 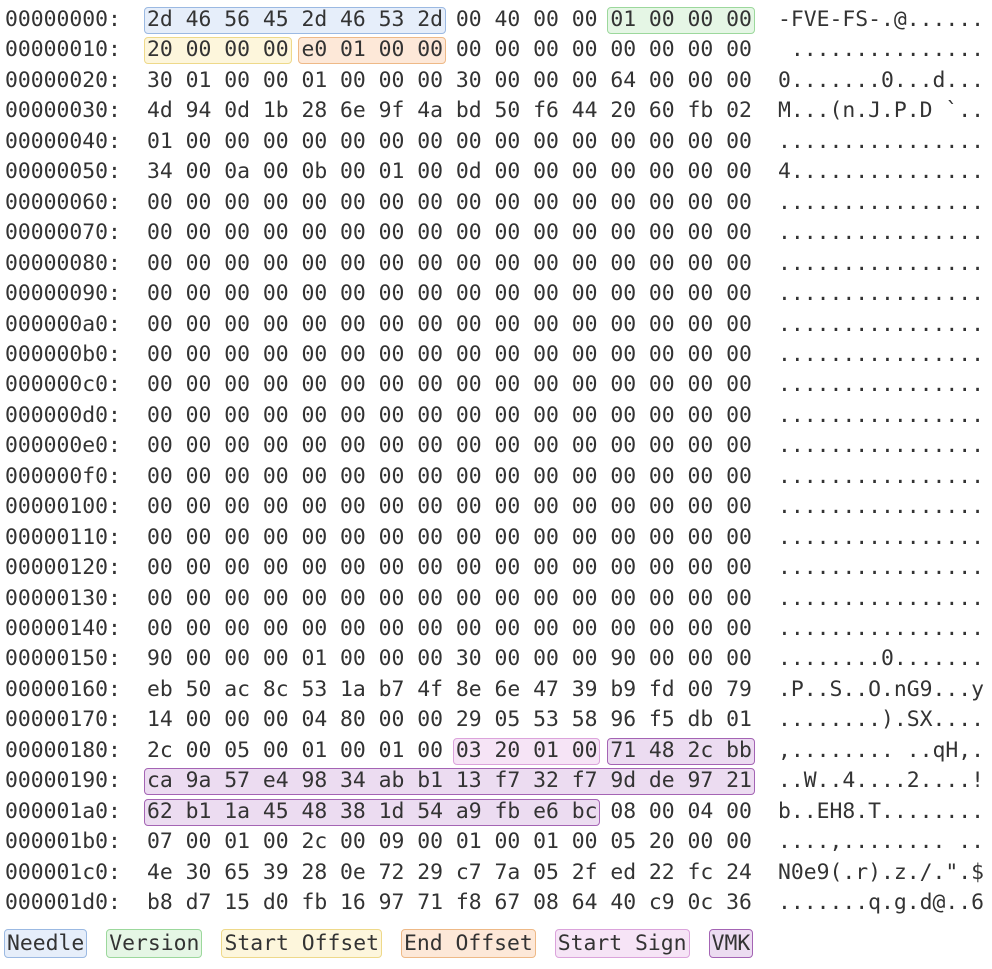 What do you see at coordinates (623, 80) in the screenshot?
I see `hex-byte: 64` at bounding box center [623, 80].